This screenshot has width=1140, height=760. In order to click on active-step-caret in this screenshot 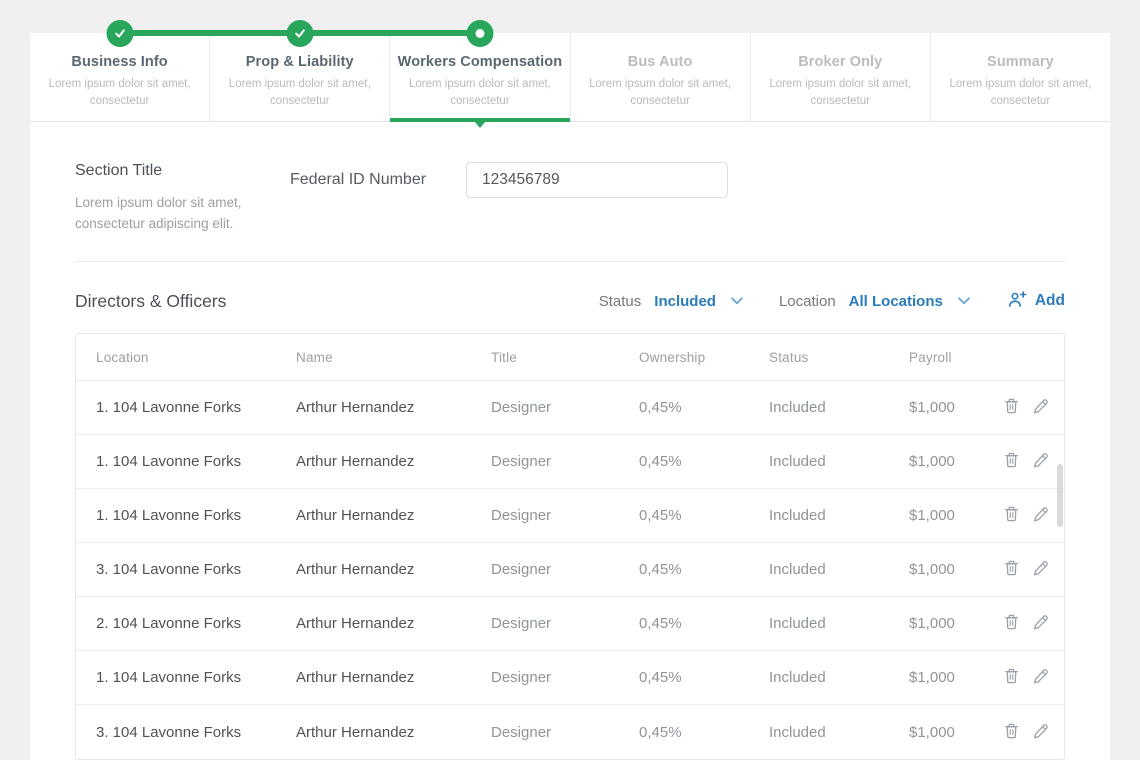, I will do `click(479, 125)`.